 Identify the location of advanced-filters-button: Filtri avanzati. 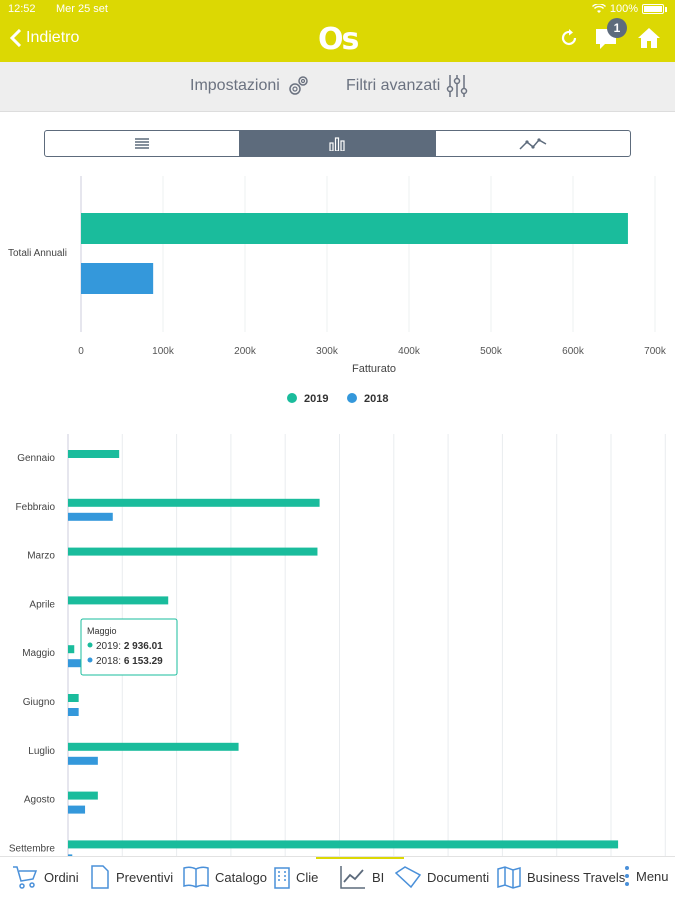
(407, 86).